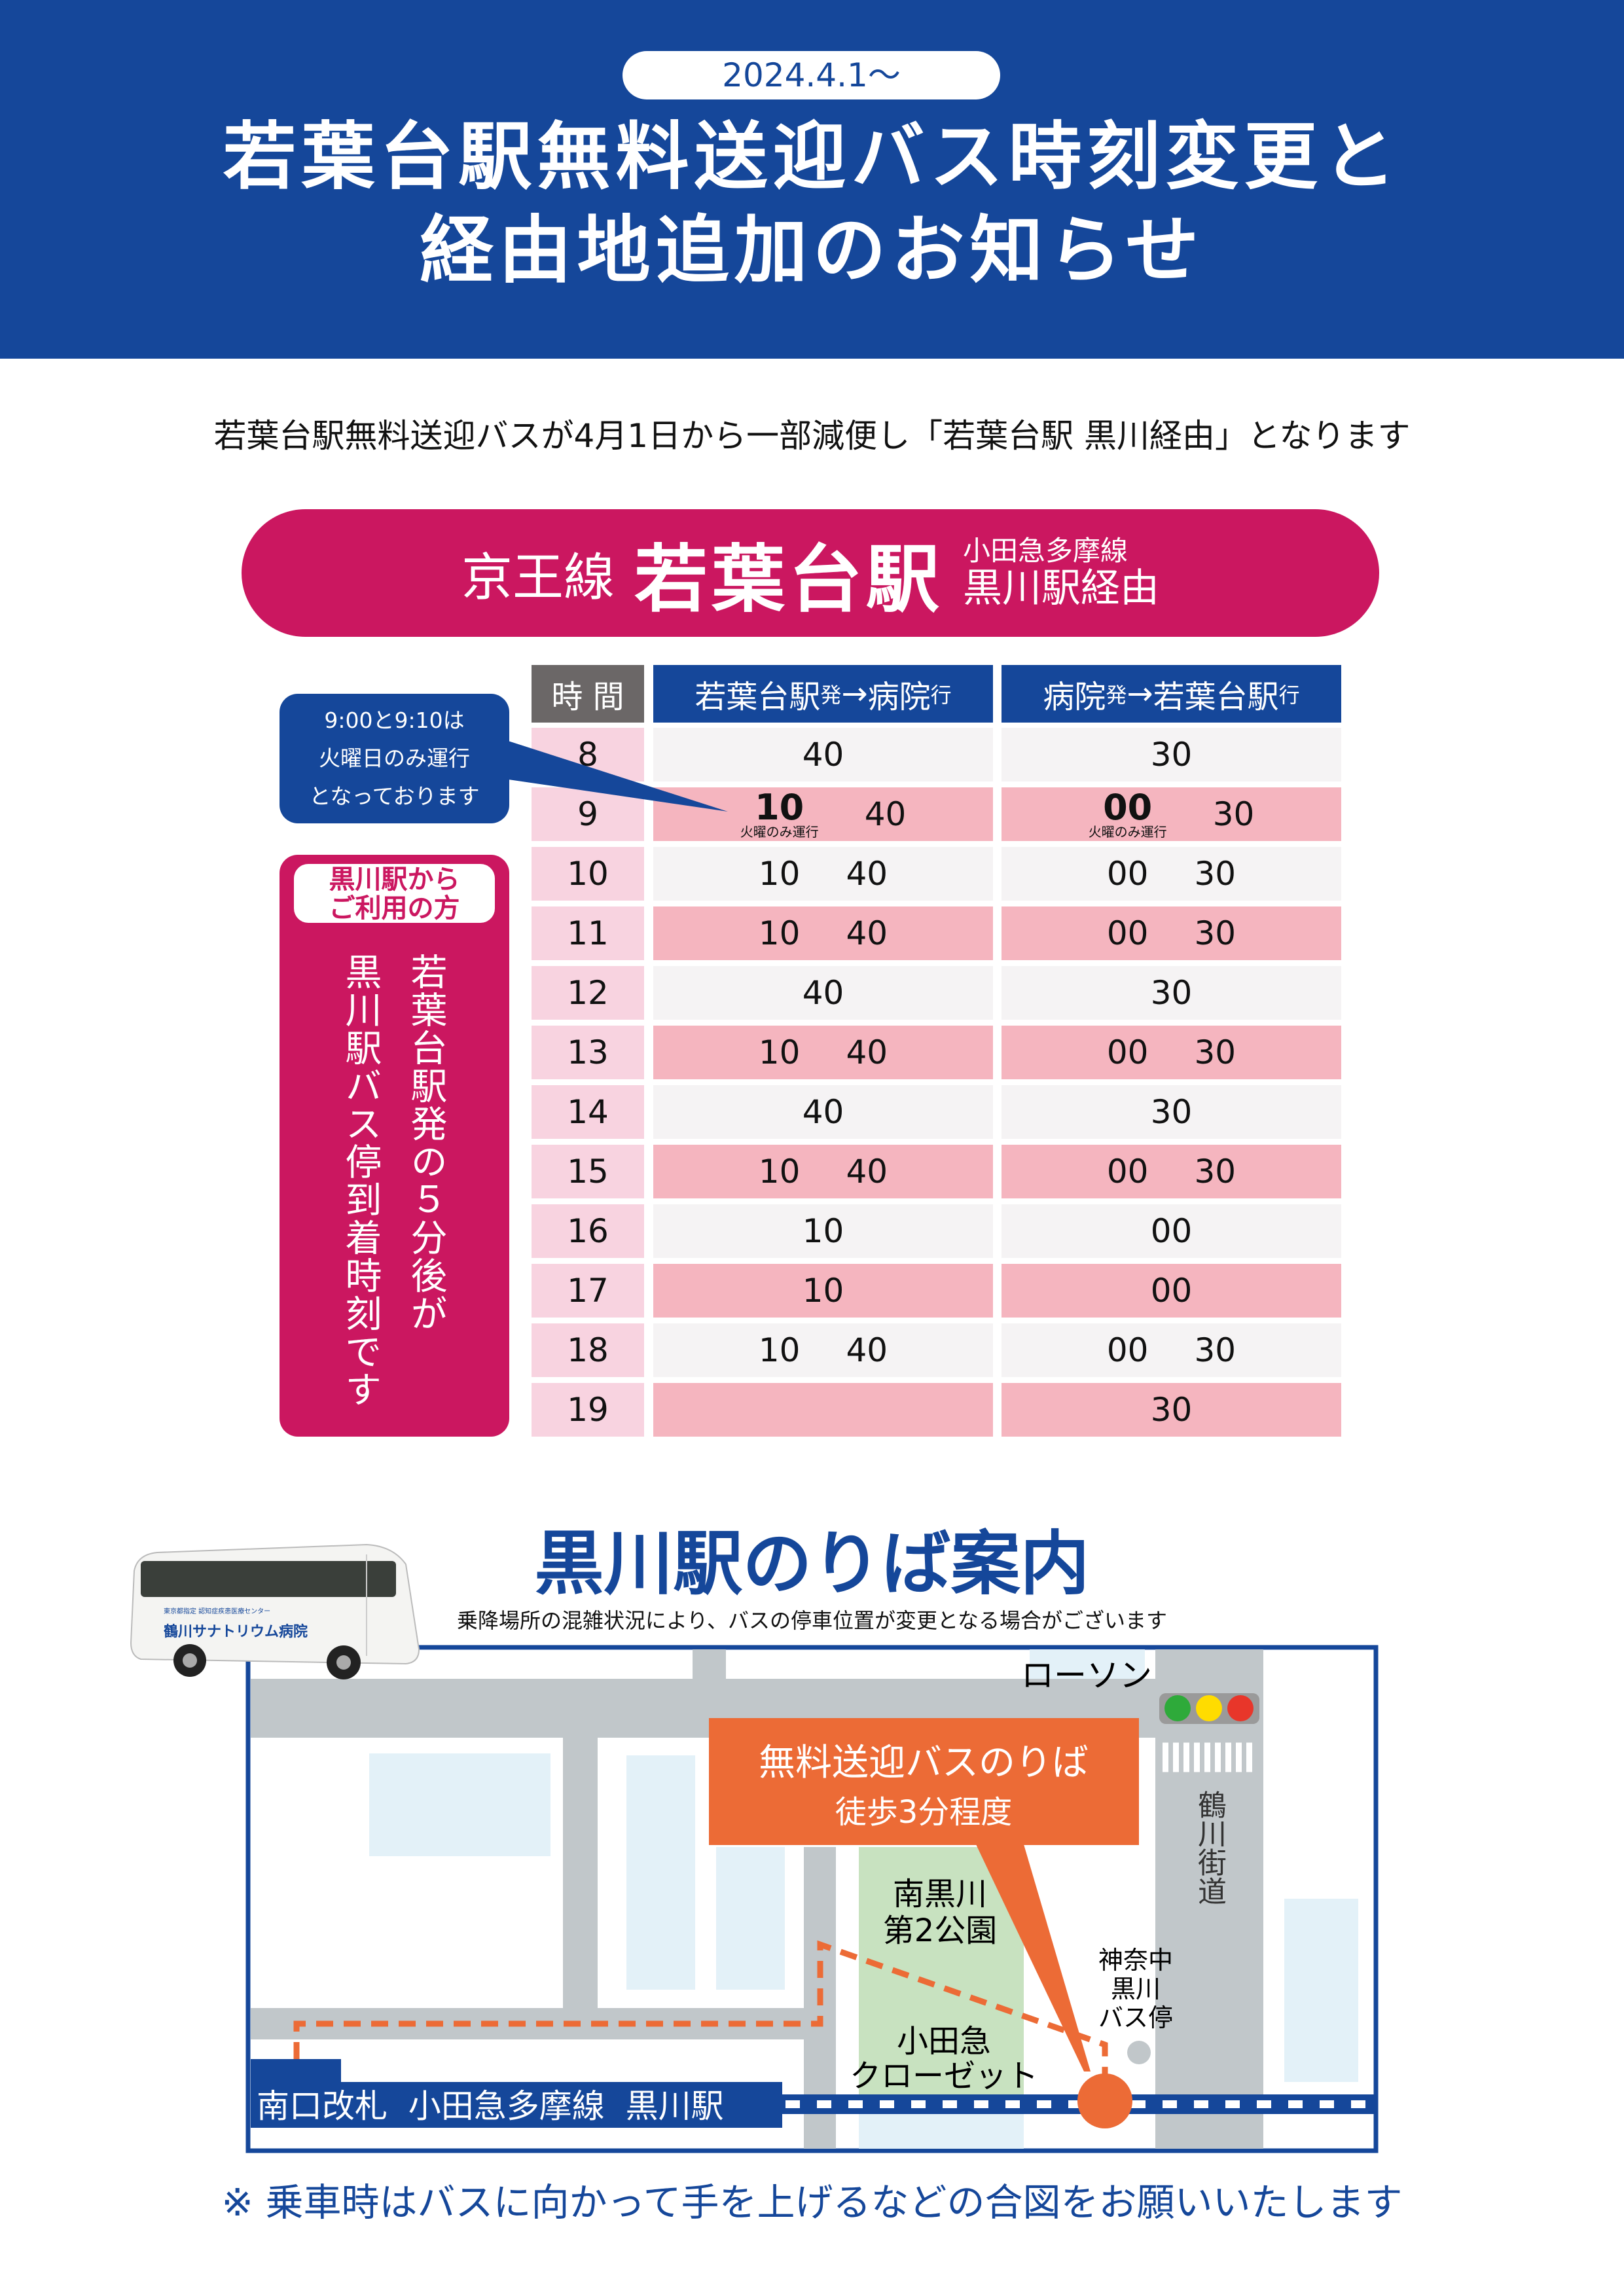 This screenshot has width=1624, height=2296. What do you see at coordinates (588, 933) in the screenshot?
I see `hour-cell: 11` at bounding box center [588, 933].